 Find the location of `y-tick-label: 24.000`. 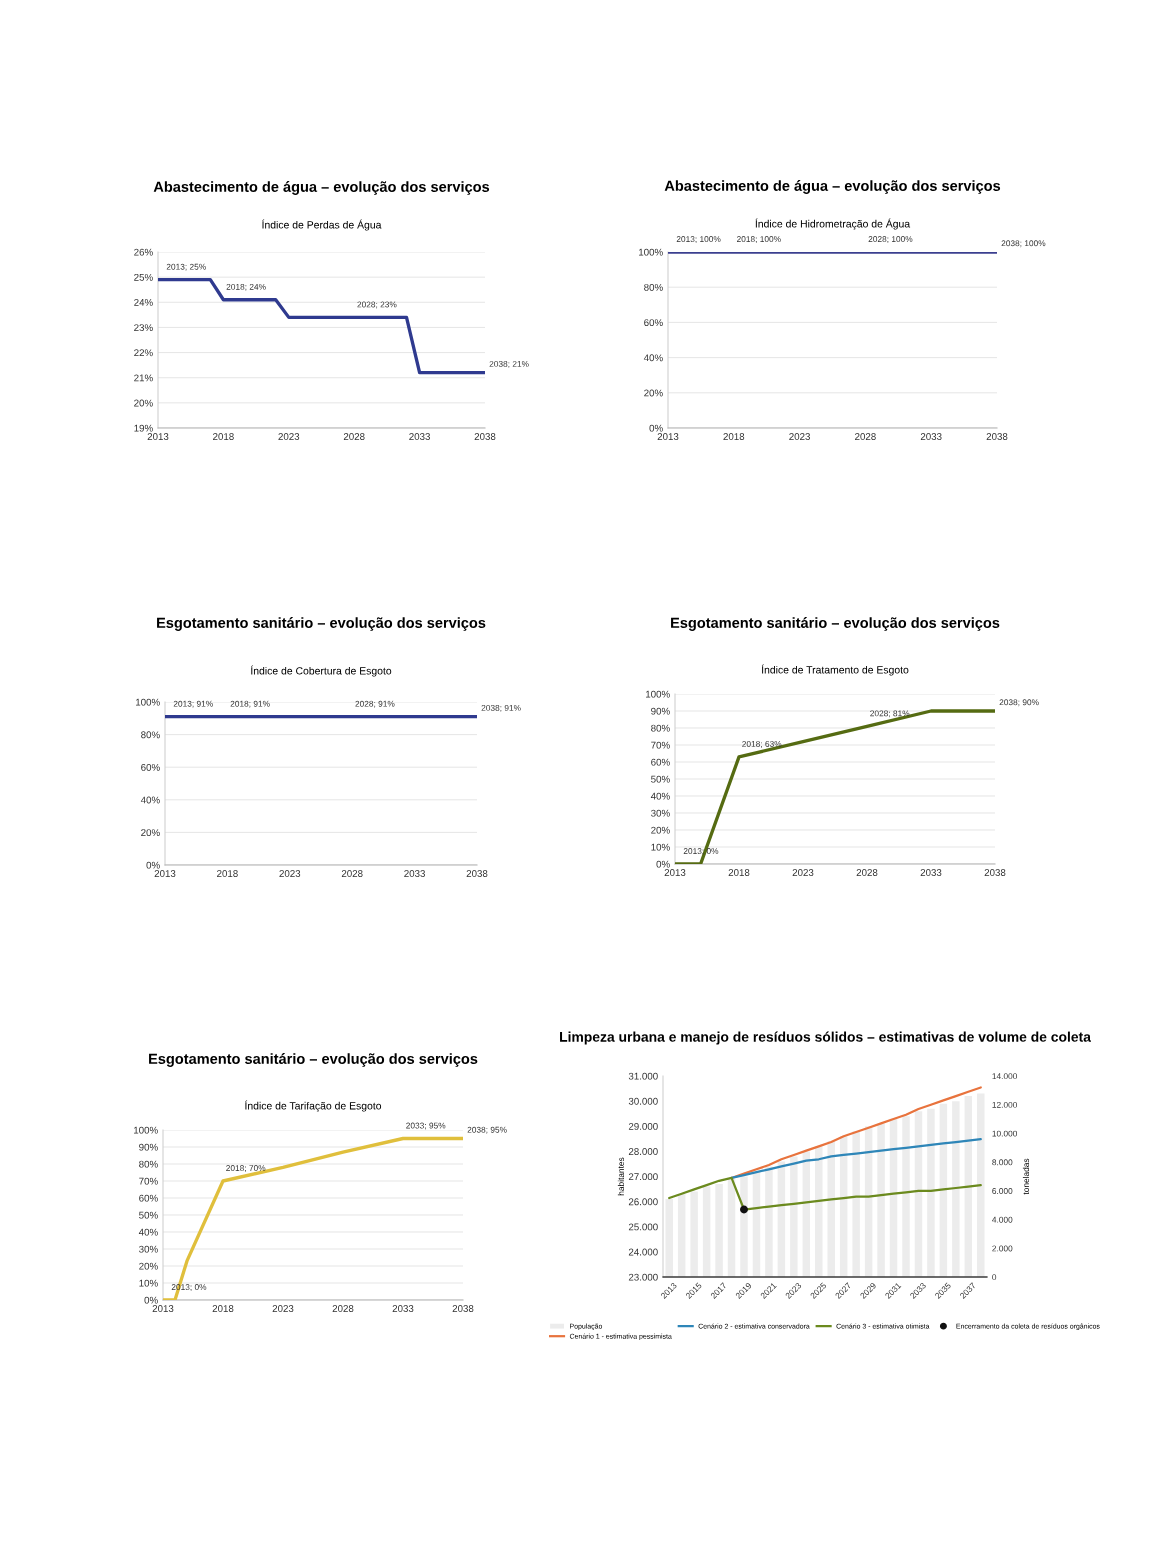

y-tick-label: 24.000 is located at coordinates (643, 1252).